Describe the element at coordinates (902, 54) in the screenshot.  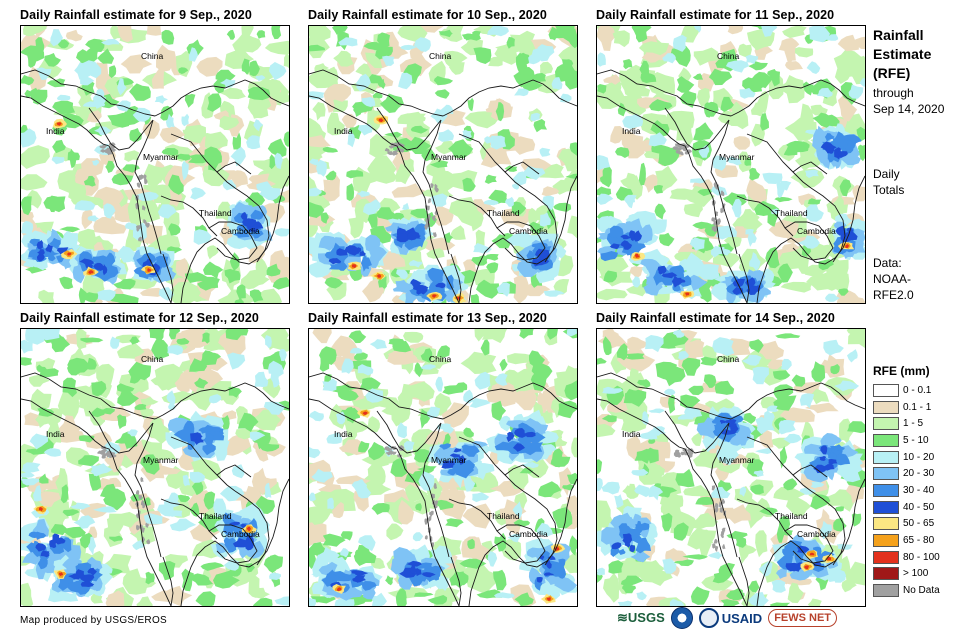
I see `sidebar-title: Rainfall Estimate (RFE)` at that location.